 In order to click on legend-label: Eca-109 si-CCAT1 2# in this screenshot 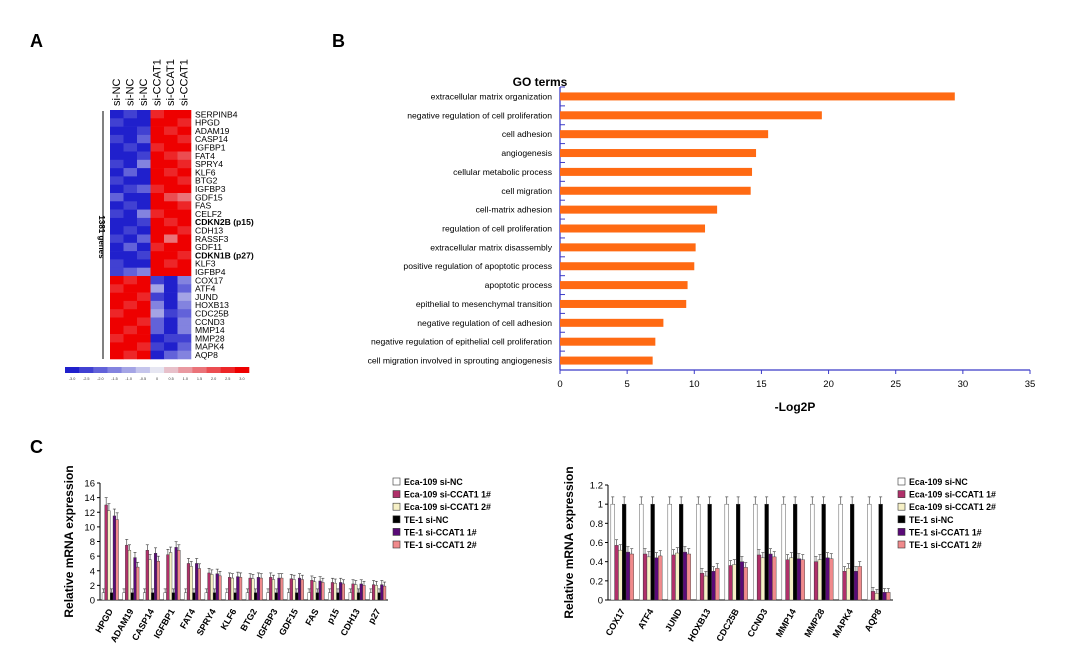, I will do `click(952, 507)`.